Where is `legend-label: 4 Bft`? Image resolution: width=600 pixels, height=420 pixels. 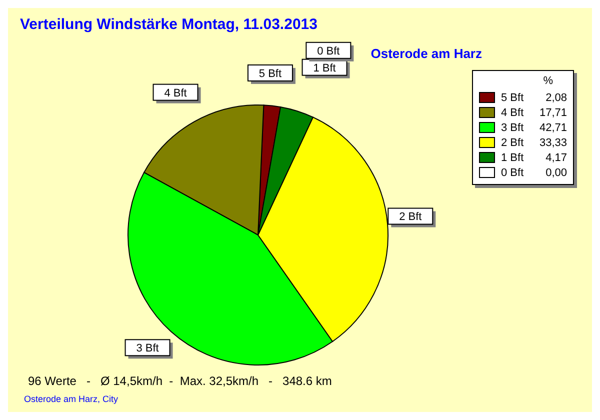
legend-label: 4 Bft is located at coordinates (513, 112).